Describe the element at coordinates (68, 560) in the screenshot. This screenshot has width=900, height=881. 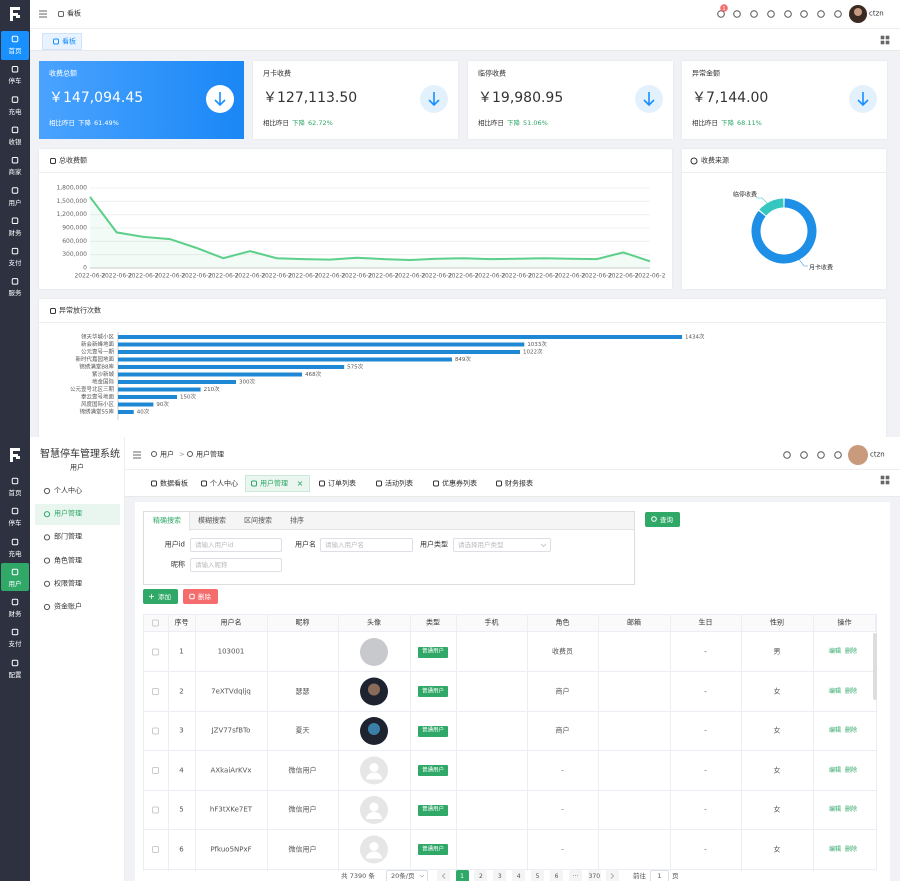
I see `menu-item: 角色管理` at that location.